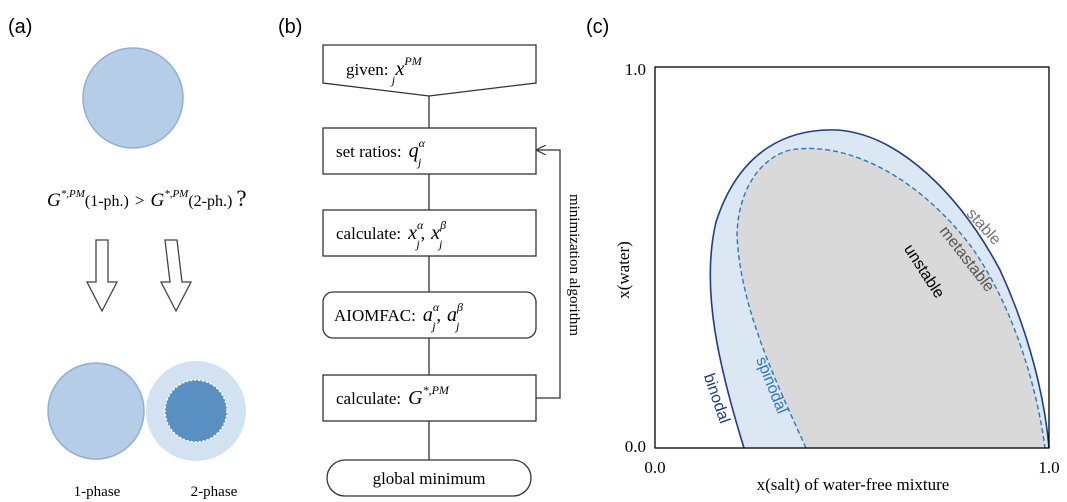 The height and width of the screenshot is (502, 1067). What do you see at coordinates (368, 233) in the screenshot?
I see `calc1-label: calculate:` at bounding box center [368, 233].